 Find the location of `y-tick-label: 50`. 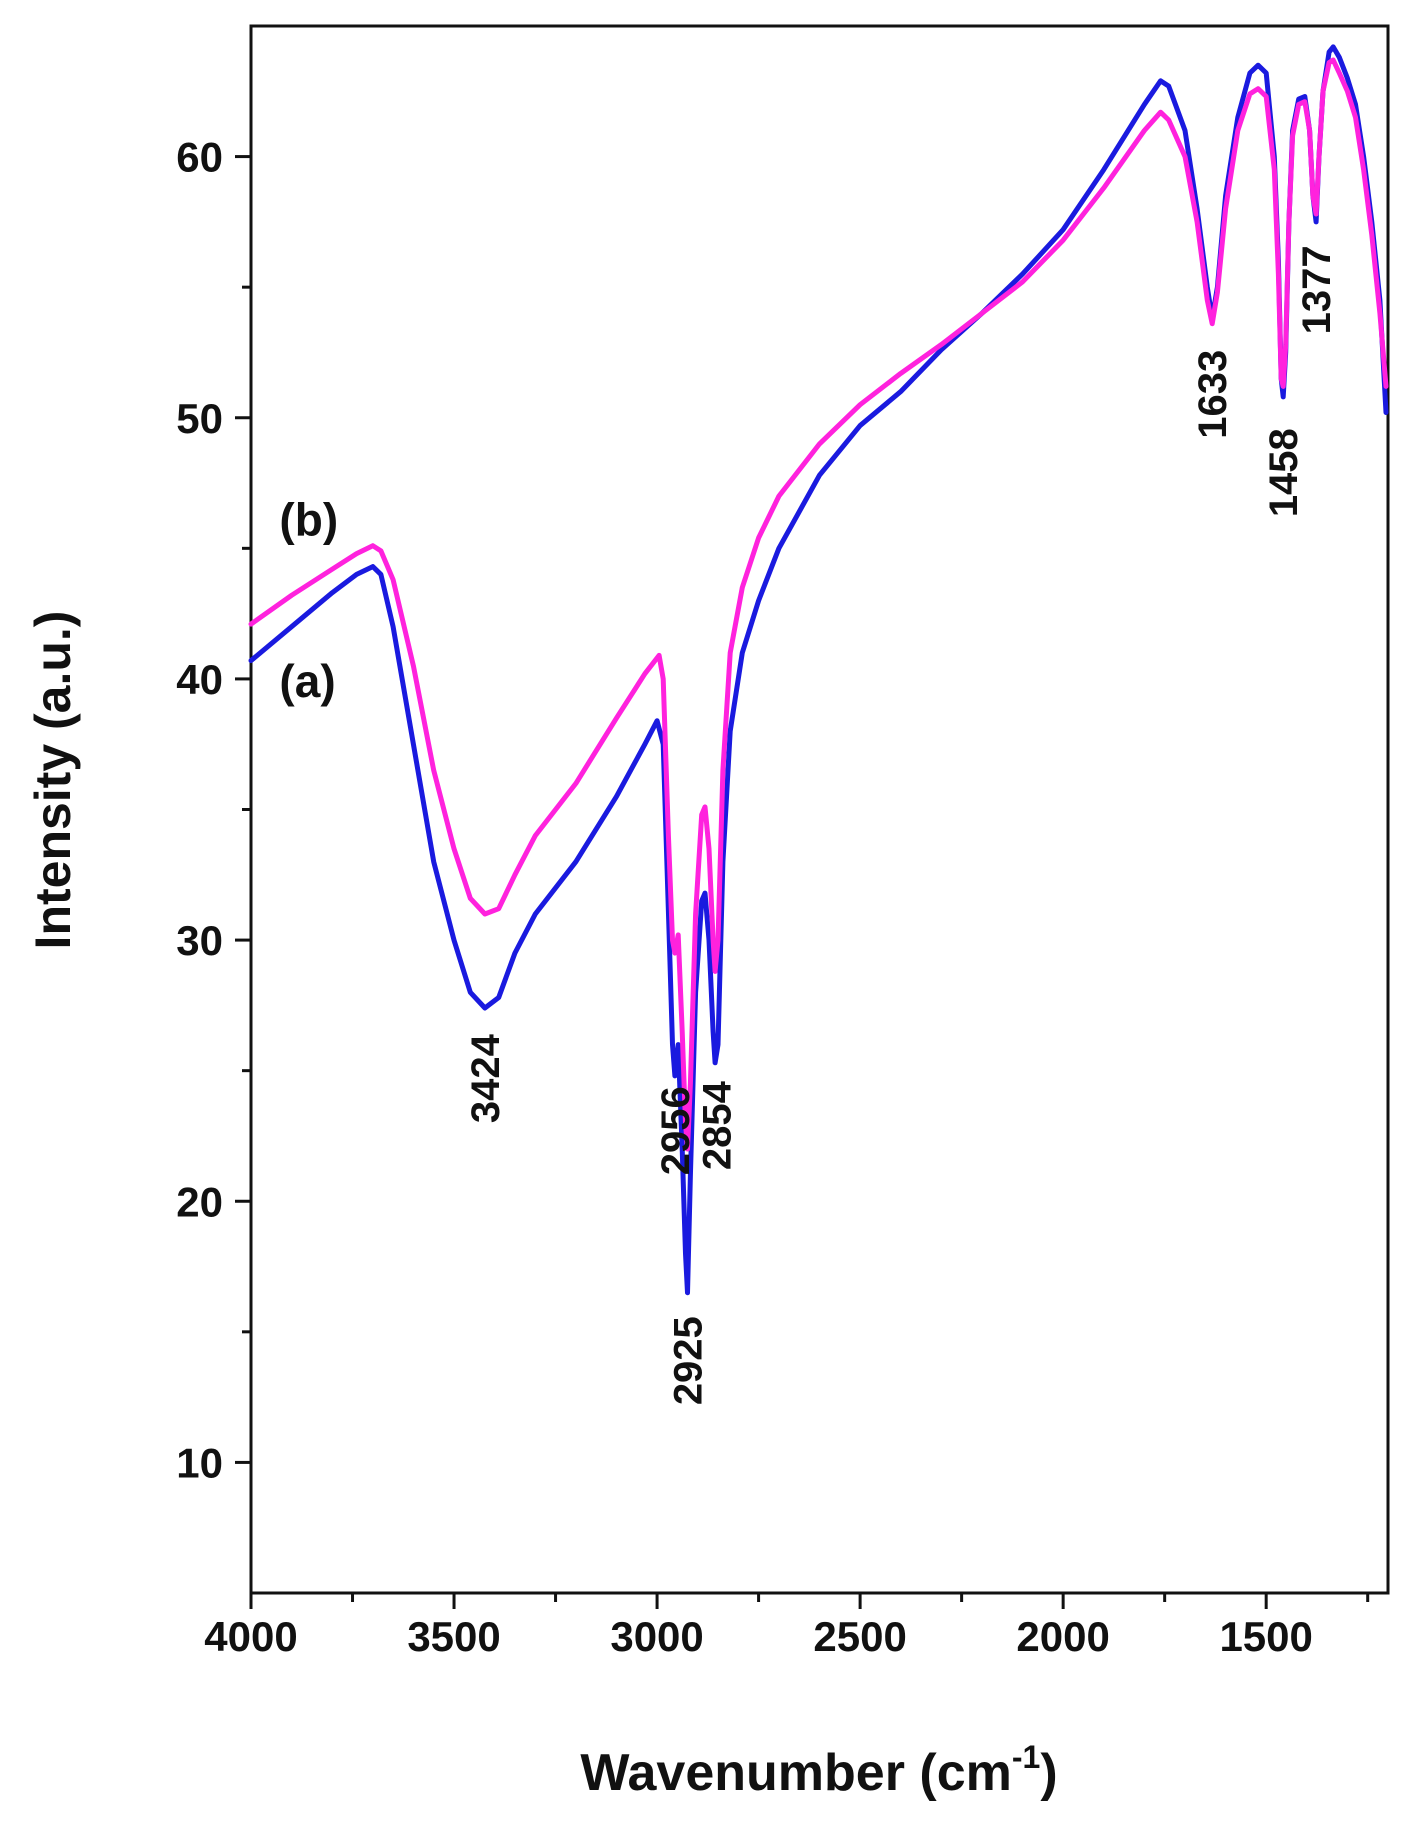

y-tick-label: 50 is located at coordinates (199, 418).